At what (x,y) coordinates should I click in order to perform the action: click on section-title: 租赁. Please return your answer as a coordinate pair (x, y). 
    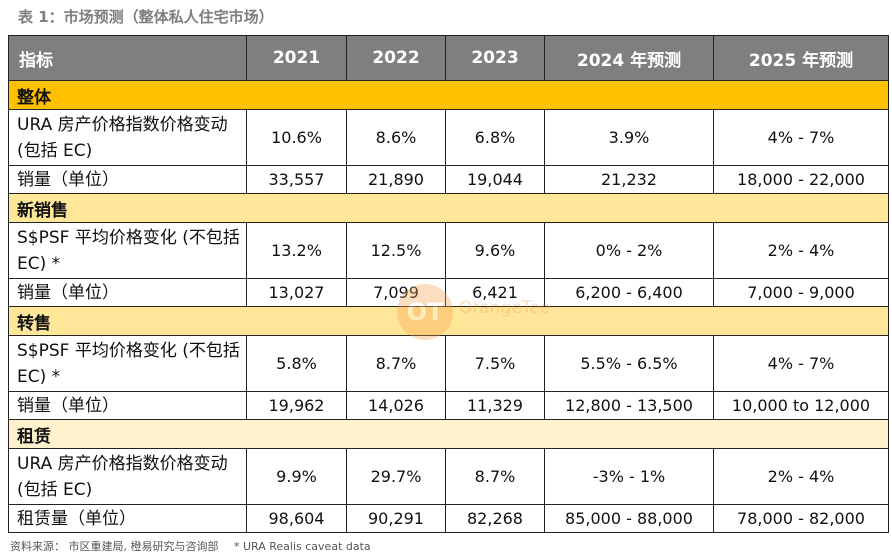
    Looking at the image, I should click on (448, 434).